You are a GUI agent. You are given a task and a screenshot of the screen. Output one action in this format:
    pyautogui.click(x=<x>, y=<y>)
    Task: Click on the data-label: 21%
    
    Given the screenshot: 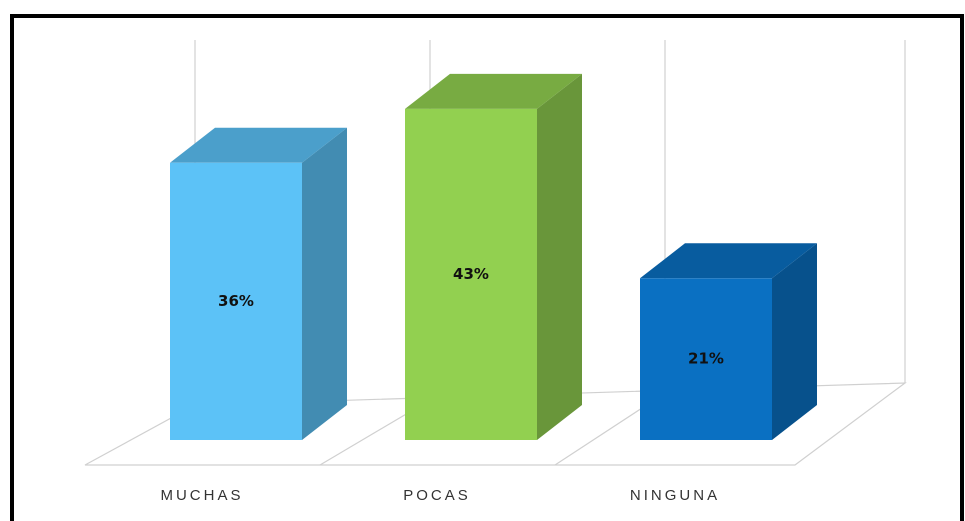 What is the action you would take?
    pyautogui.click(x=706, y=359)
    